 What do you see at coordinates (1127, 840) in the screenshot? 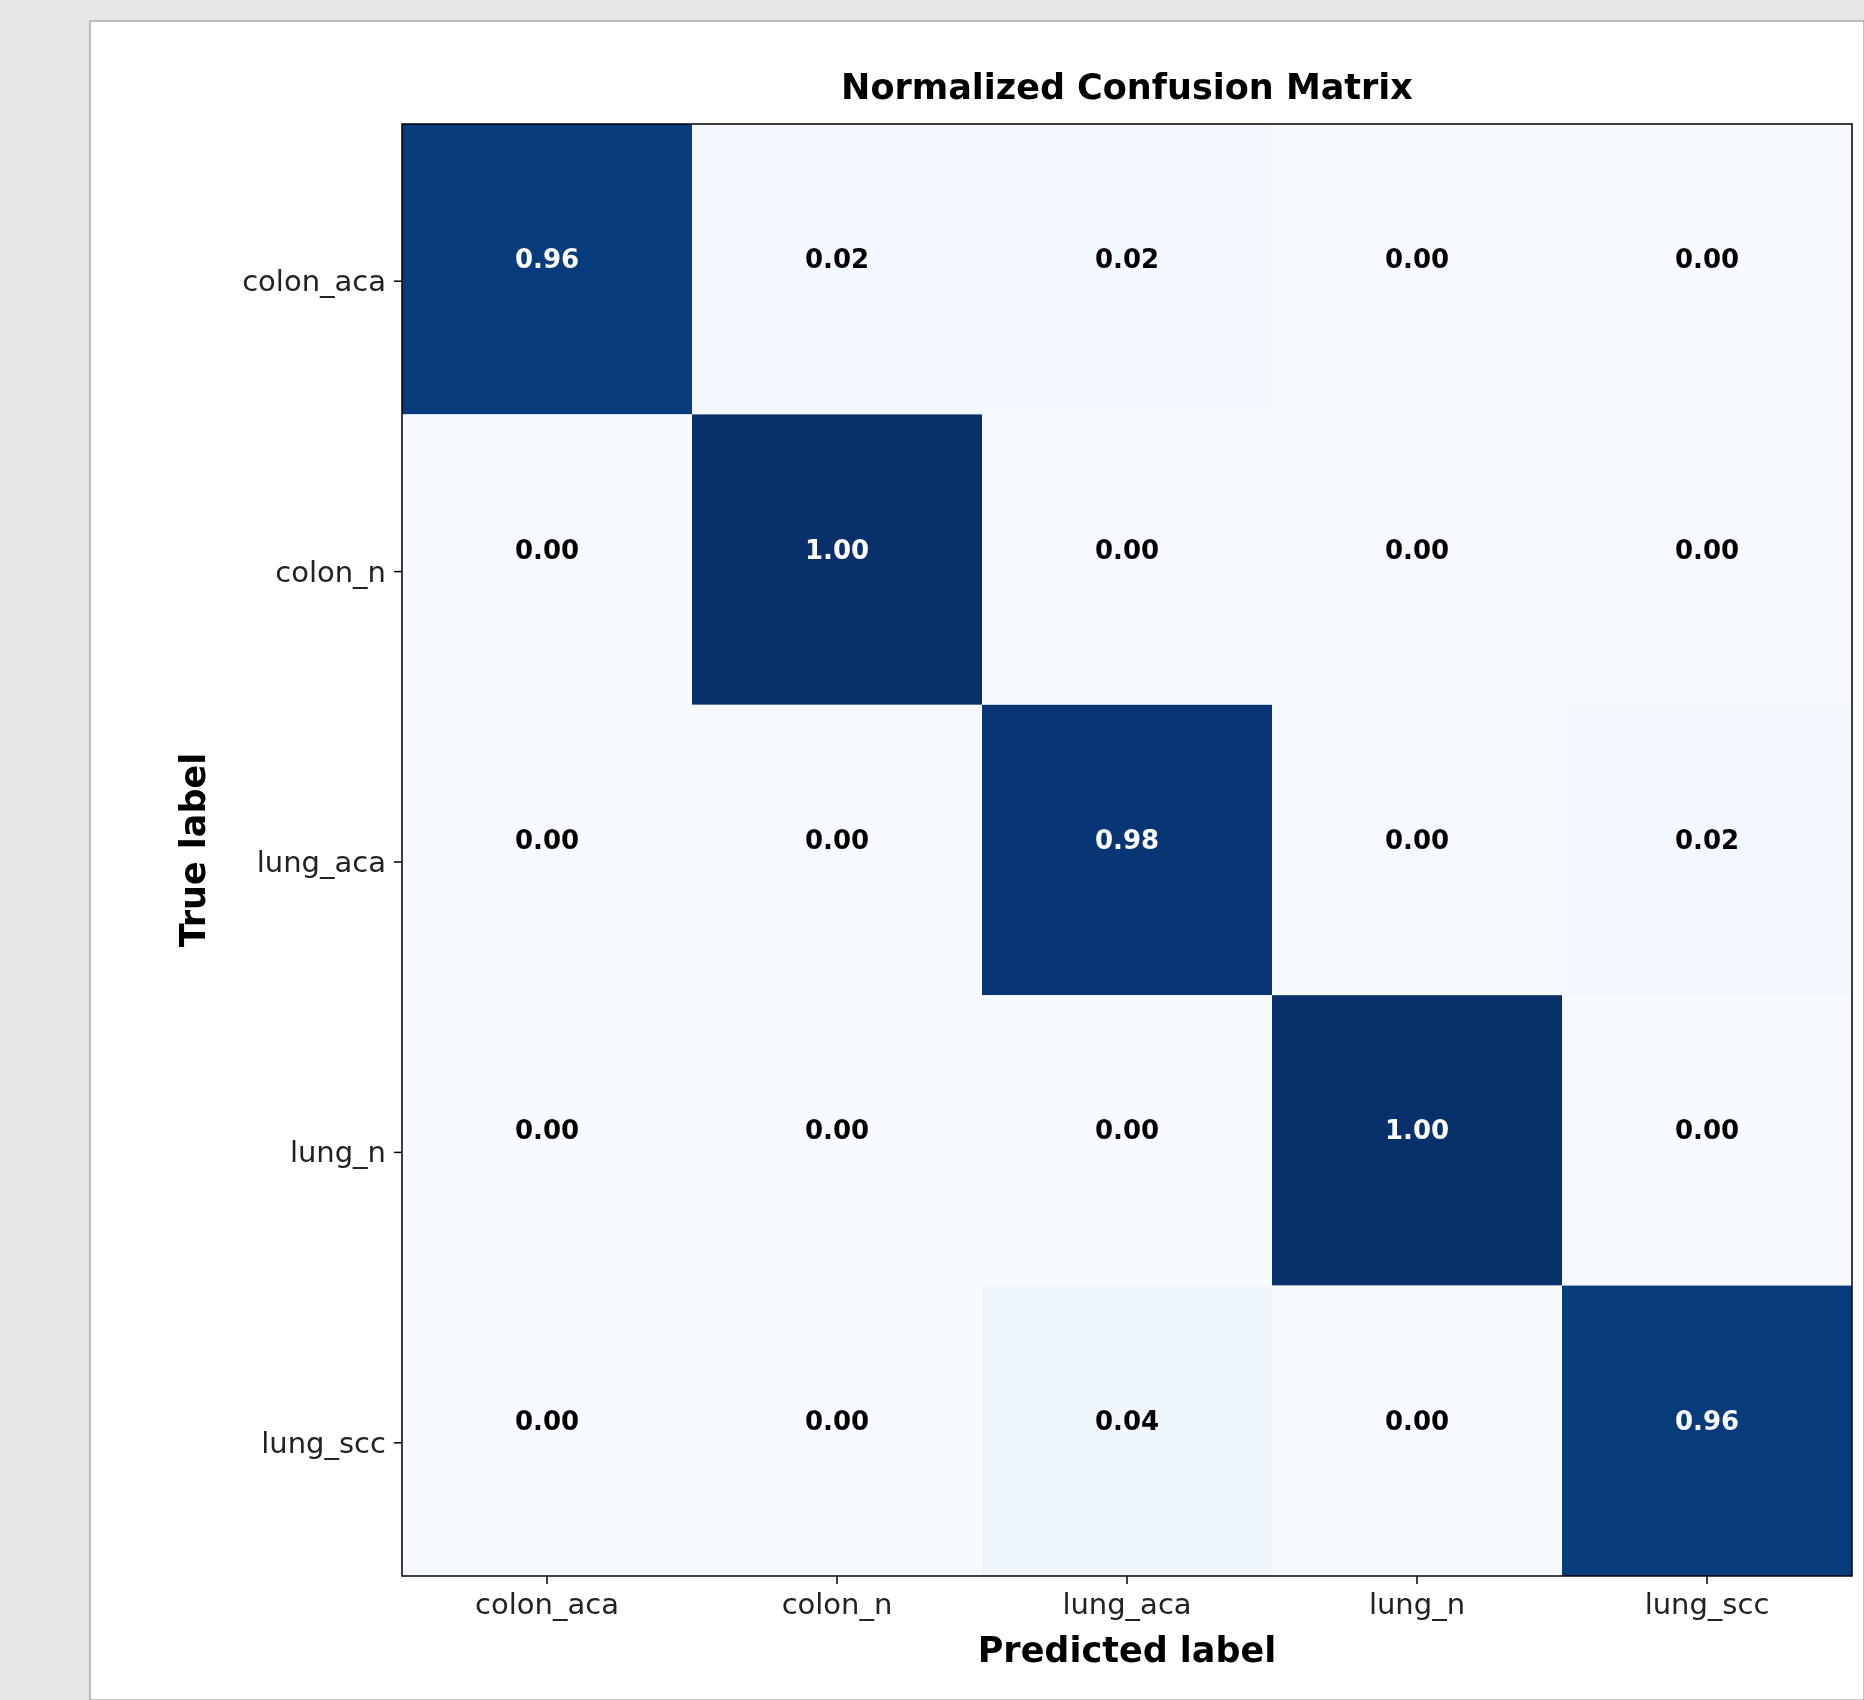
I see `data-label: 0.98` at bounding box center [1127, 840].